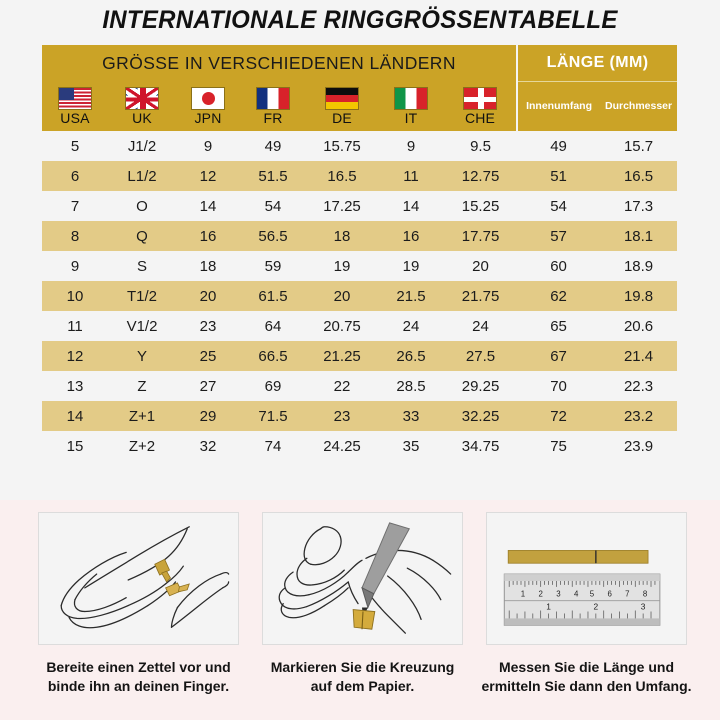 This screenshot has width=720, height=720. What do you see at coordinates (639, 266) in the screenshot?
I see `cell-durchmesser: 18.9` at bounding box center [639, 266].